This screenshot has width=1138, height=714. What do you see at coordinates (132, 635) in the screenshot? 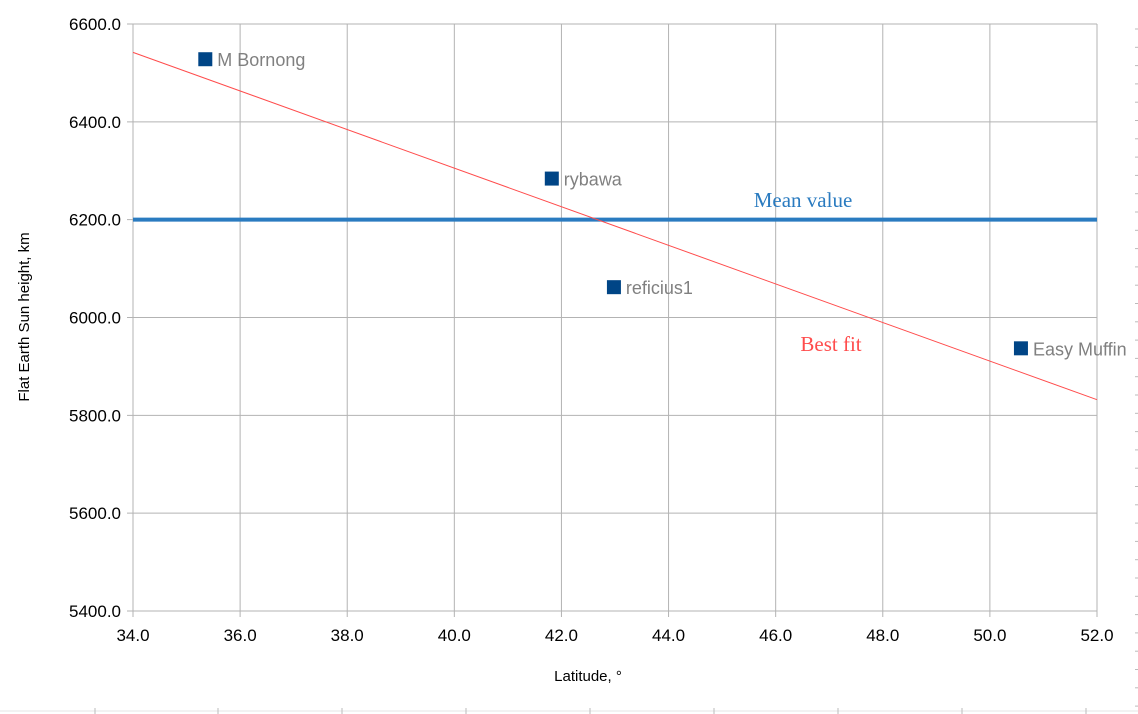
I see `x-tick-label: 34.0` at bounding box center [132, 635].